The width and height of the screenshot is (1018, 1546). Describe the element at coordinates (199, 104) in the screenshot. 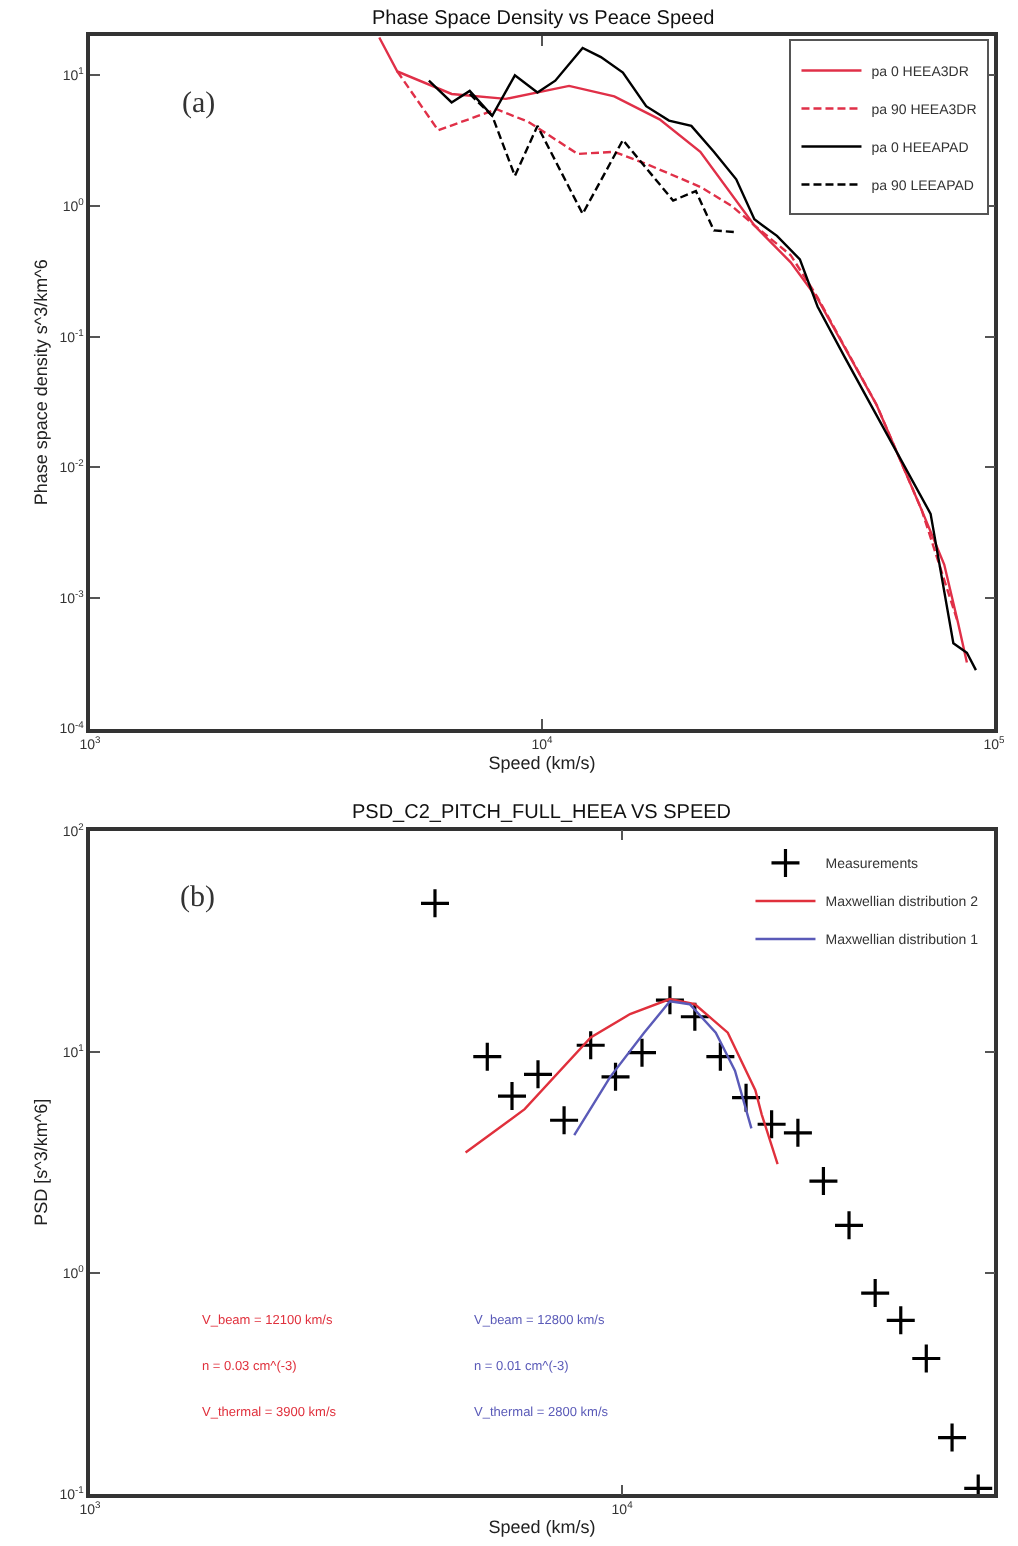

I see `annotation: (a)` at that location.